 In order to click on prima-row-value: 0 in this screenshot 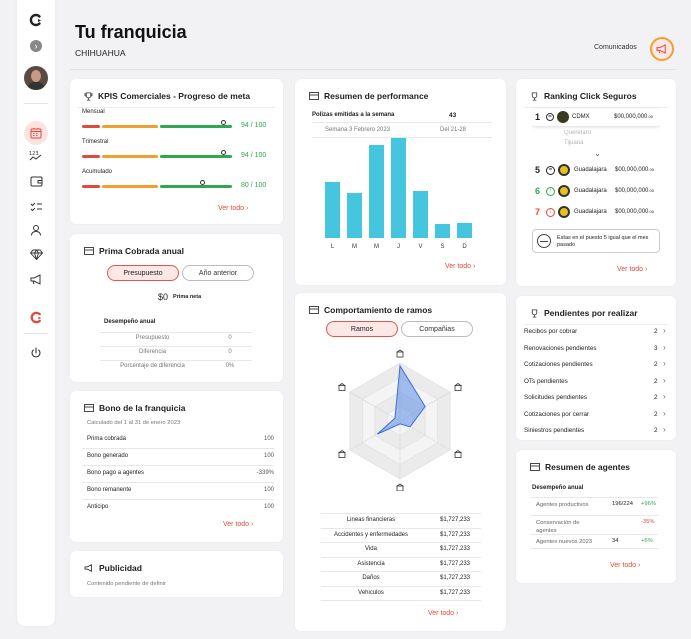, I will do `click(230, 352)`.